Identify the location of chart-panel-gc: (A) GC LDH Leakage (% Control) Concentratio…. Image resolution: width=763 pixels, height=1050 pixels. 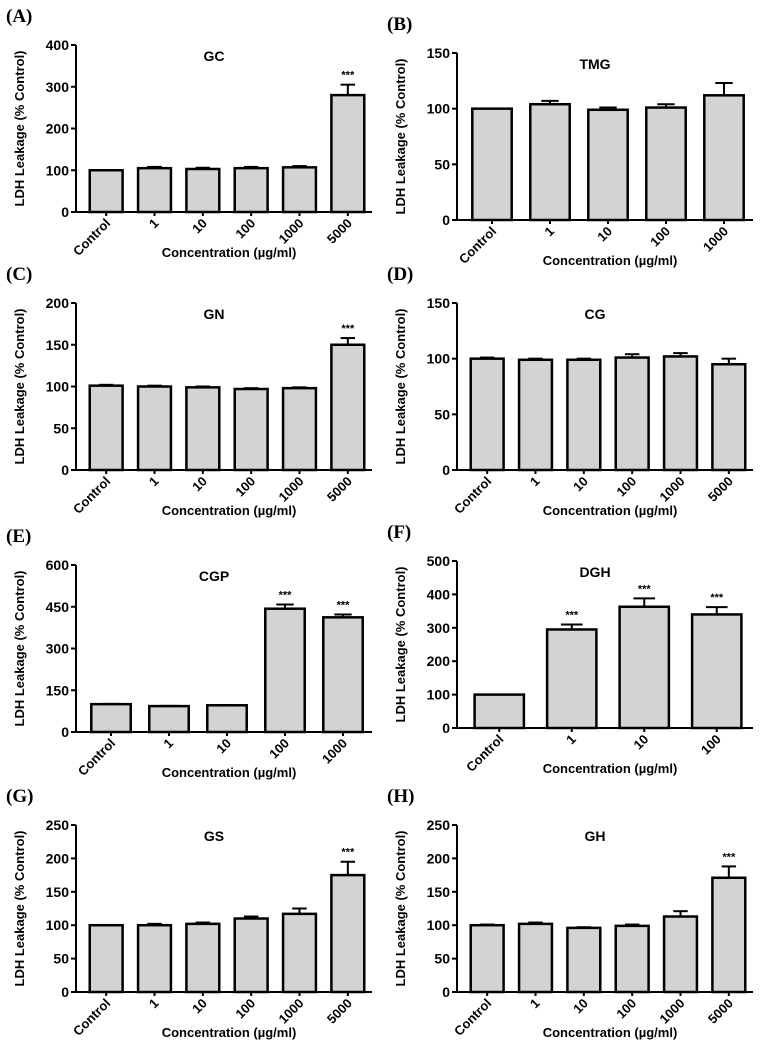
(190, 131).